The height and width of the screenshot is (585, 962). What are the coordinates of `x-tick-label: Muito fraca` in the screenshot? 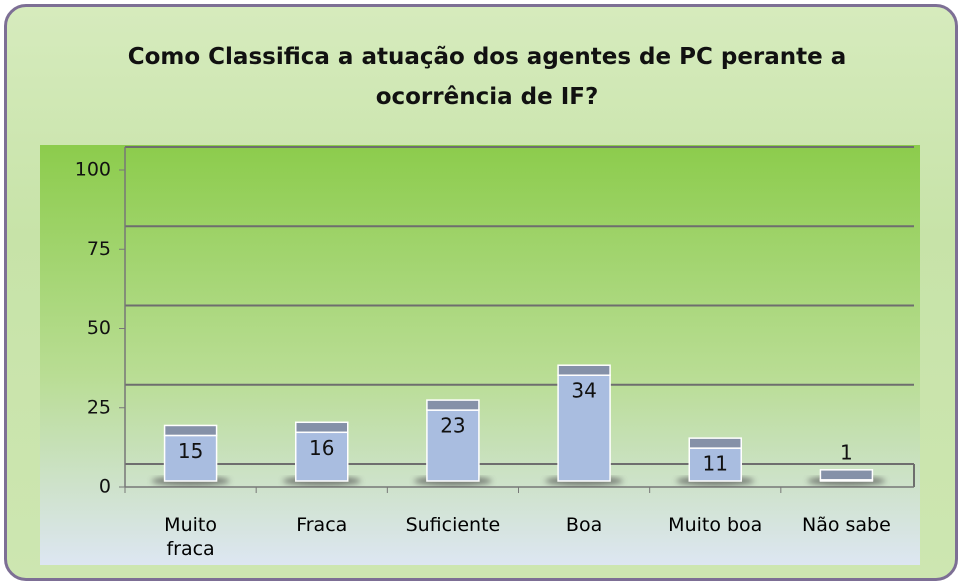 It's located at (190, 537).